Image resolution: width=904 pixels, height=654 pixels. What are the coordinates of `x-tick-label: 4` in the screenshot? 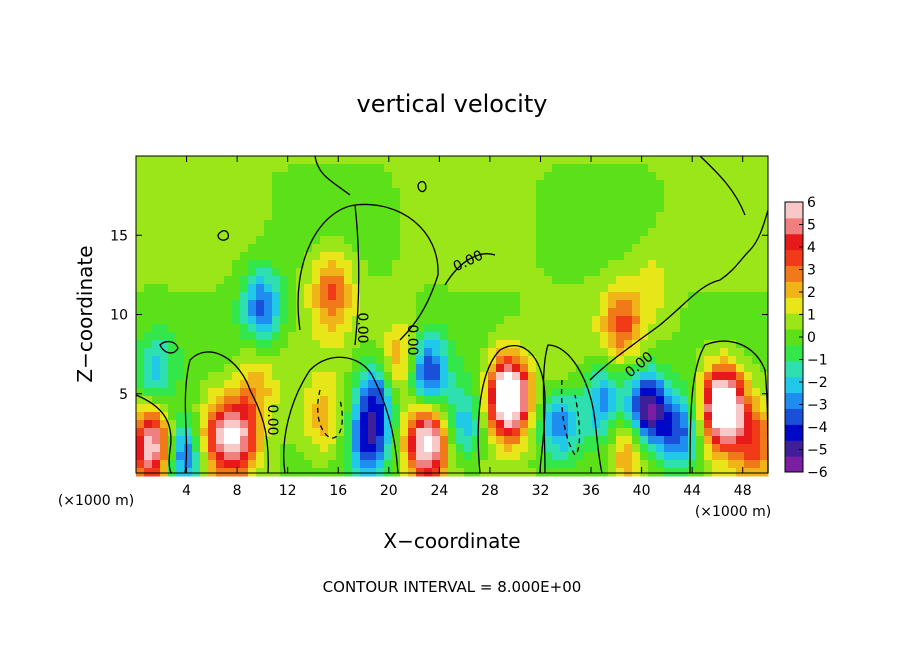 It's located at (186, 491).